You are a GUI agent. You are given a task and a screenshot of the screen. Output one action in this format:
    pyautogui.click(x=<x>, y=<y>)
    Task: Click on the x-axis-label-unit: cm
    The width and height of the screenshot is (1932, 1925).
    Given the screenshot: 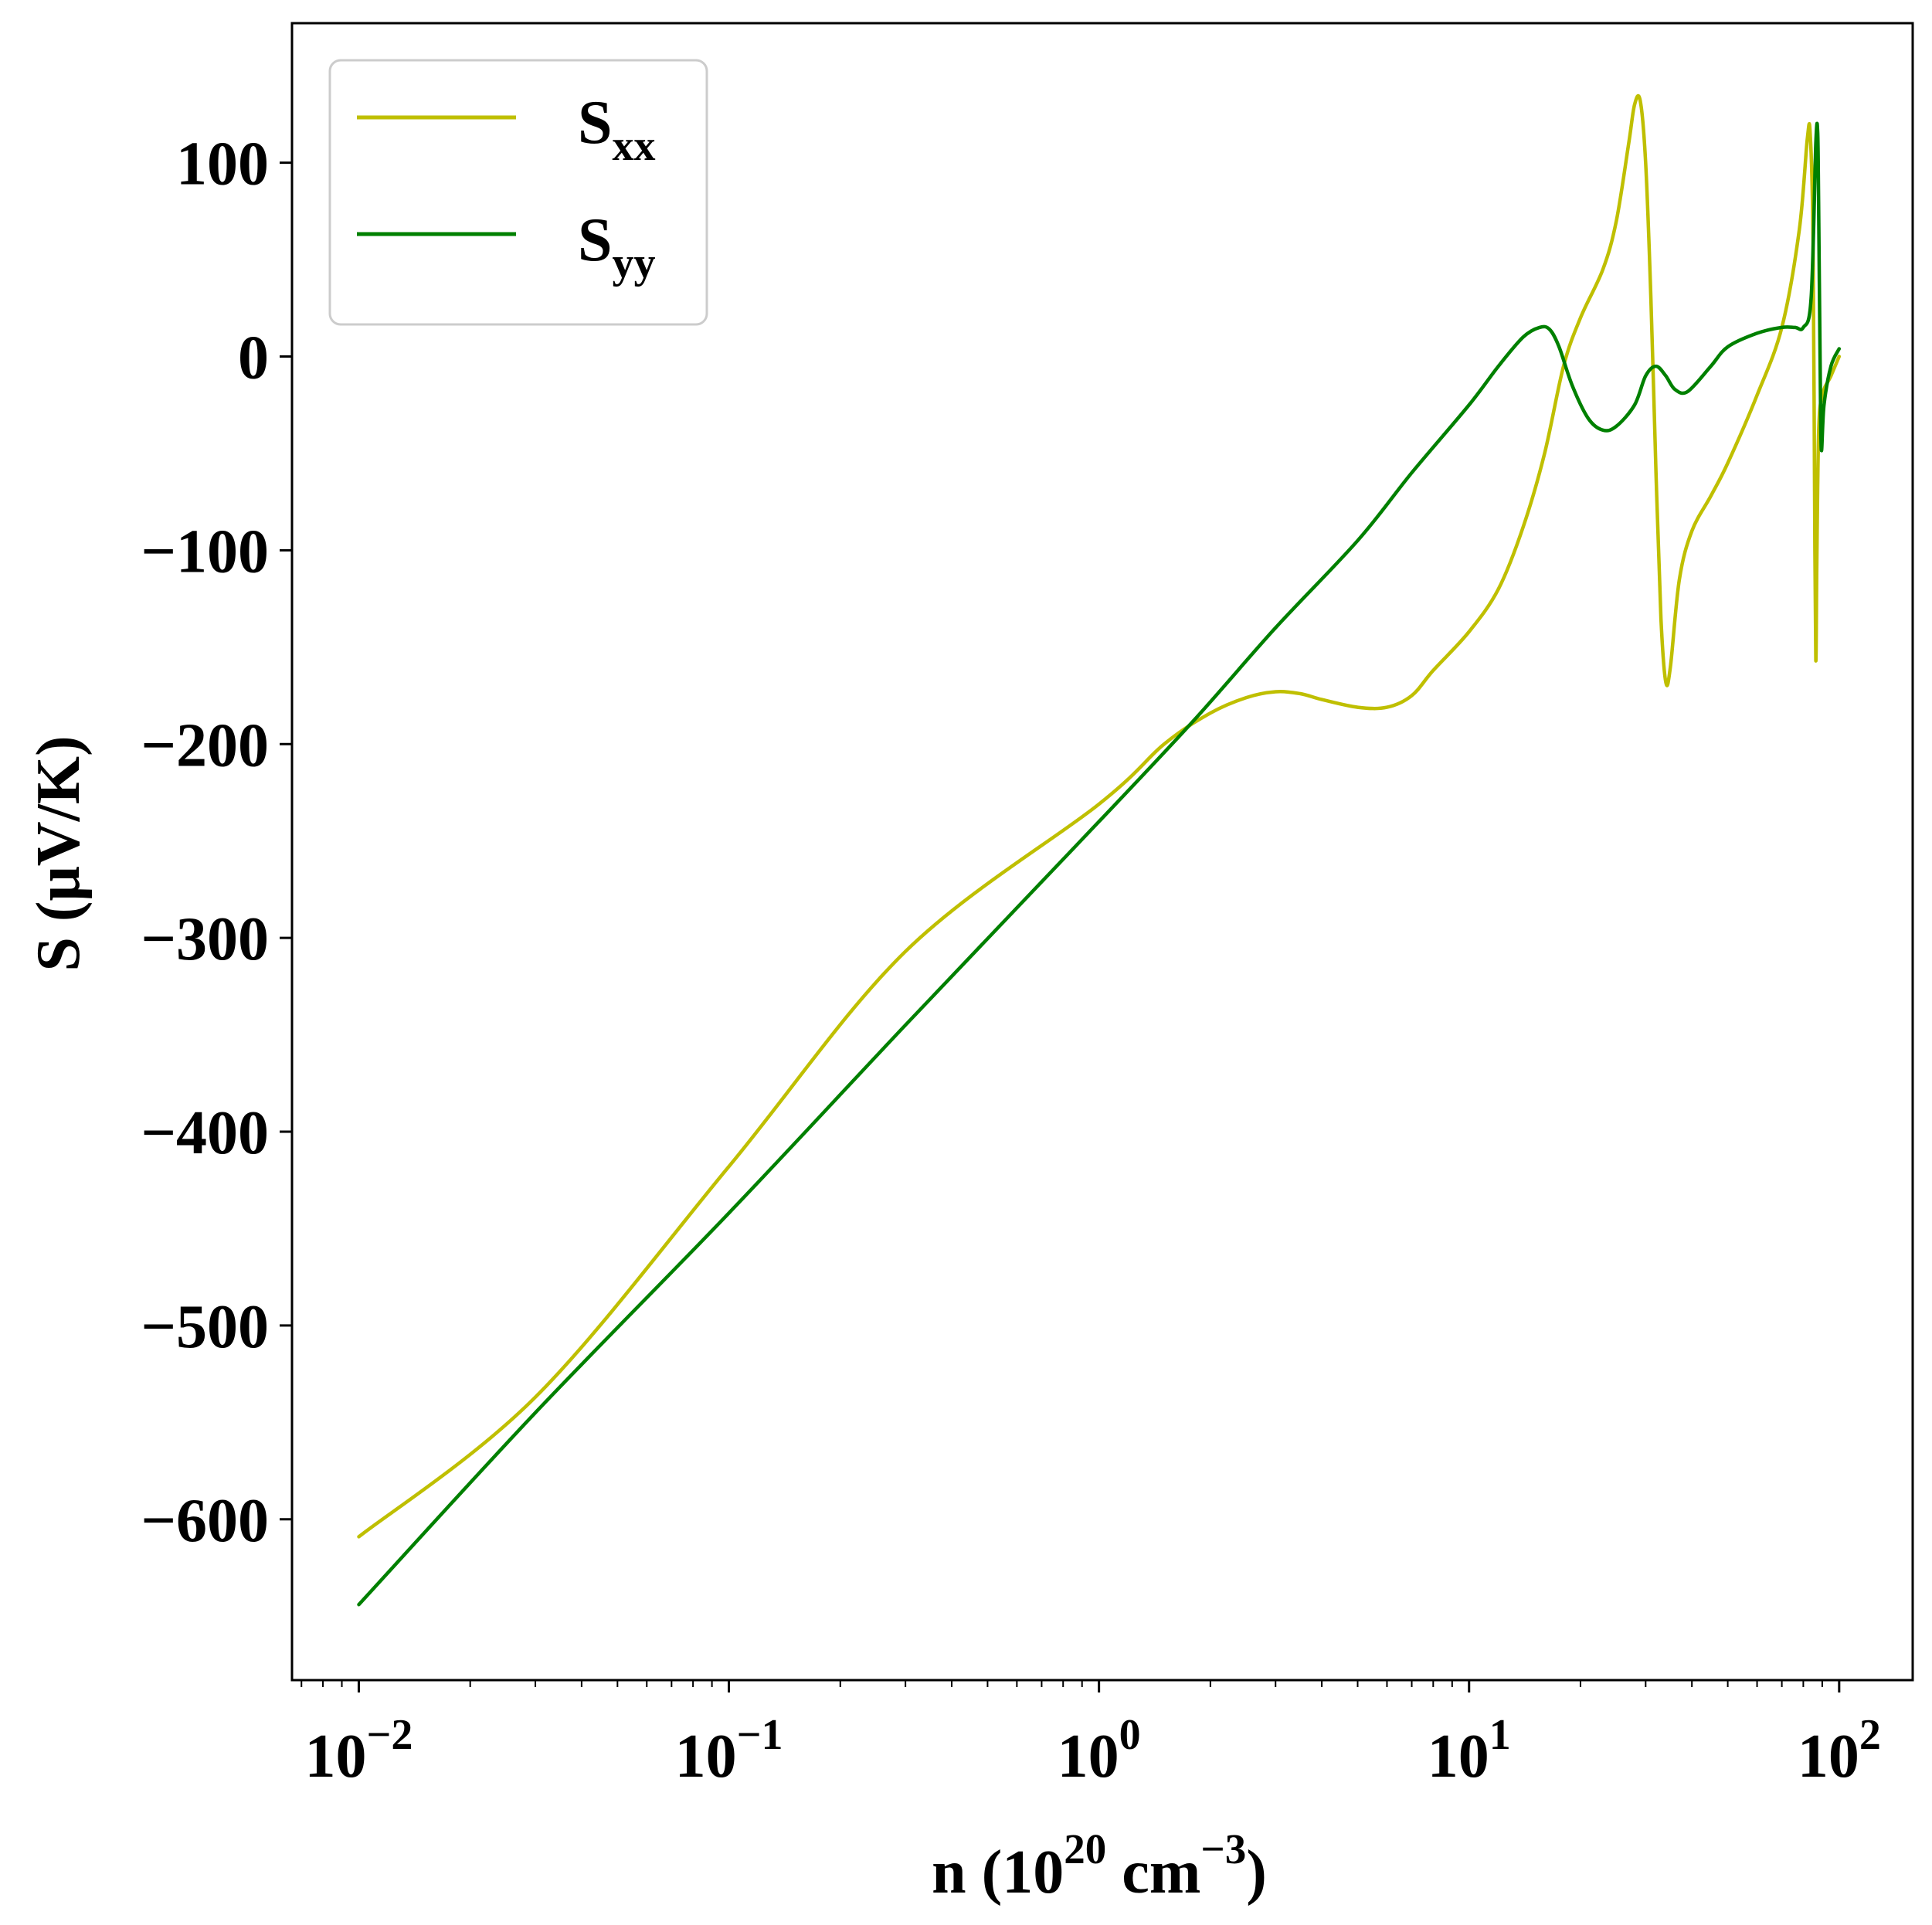 What is the action you would take?
    pyautogui.click(x=1153, y=1872)
    